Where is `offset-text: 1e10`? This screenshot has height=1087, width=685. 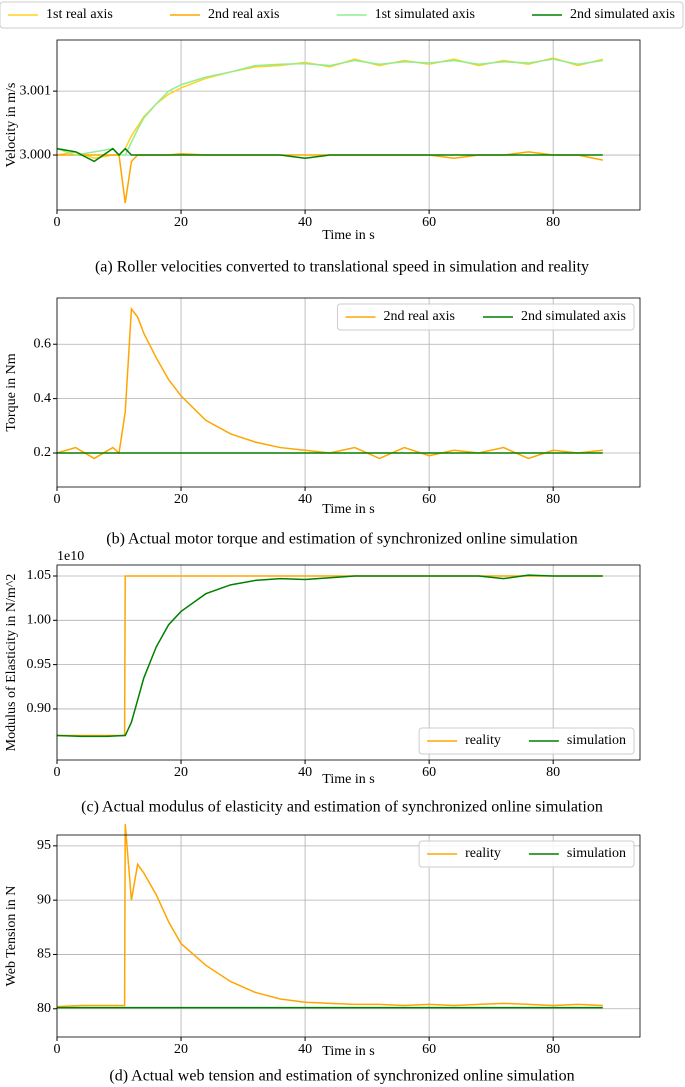 offset-text: 1e10 is located at coordinates (70, 556).